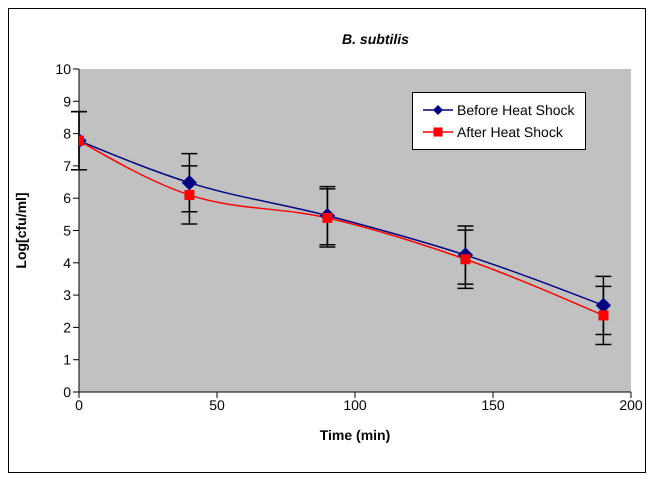  What do you see at coordinates (67, 262) in the screenshot?
I see `y-tick-label: 4` at bounding box center [67, 262].